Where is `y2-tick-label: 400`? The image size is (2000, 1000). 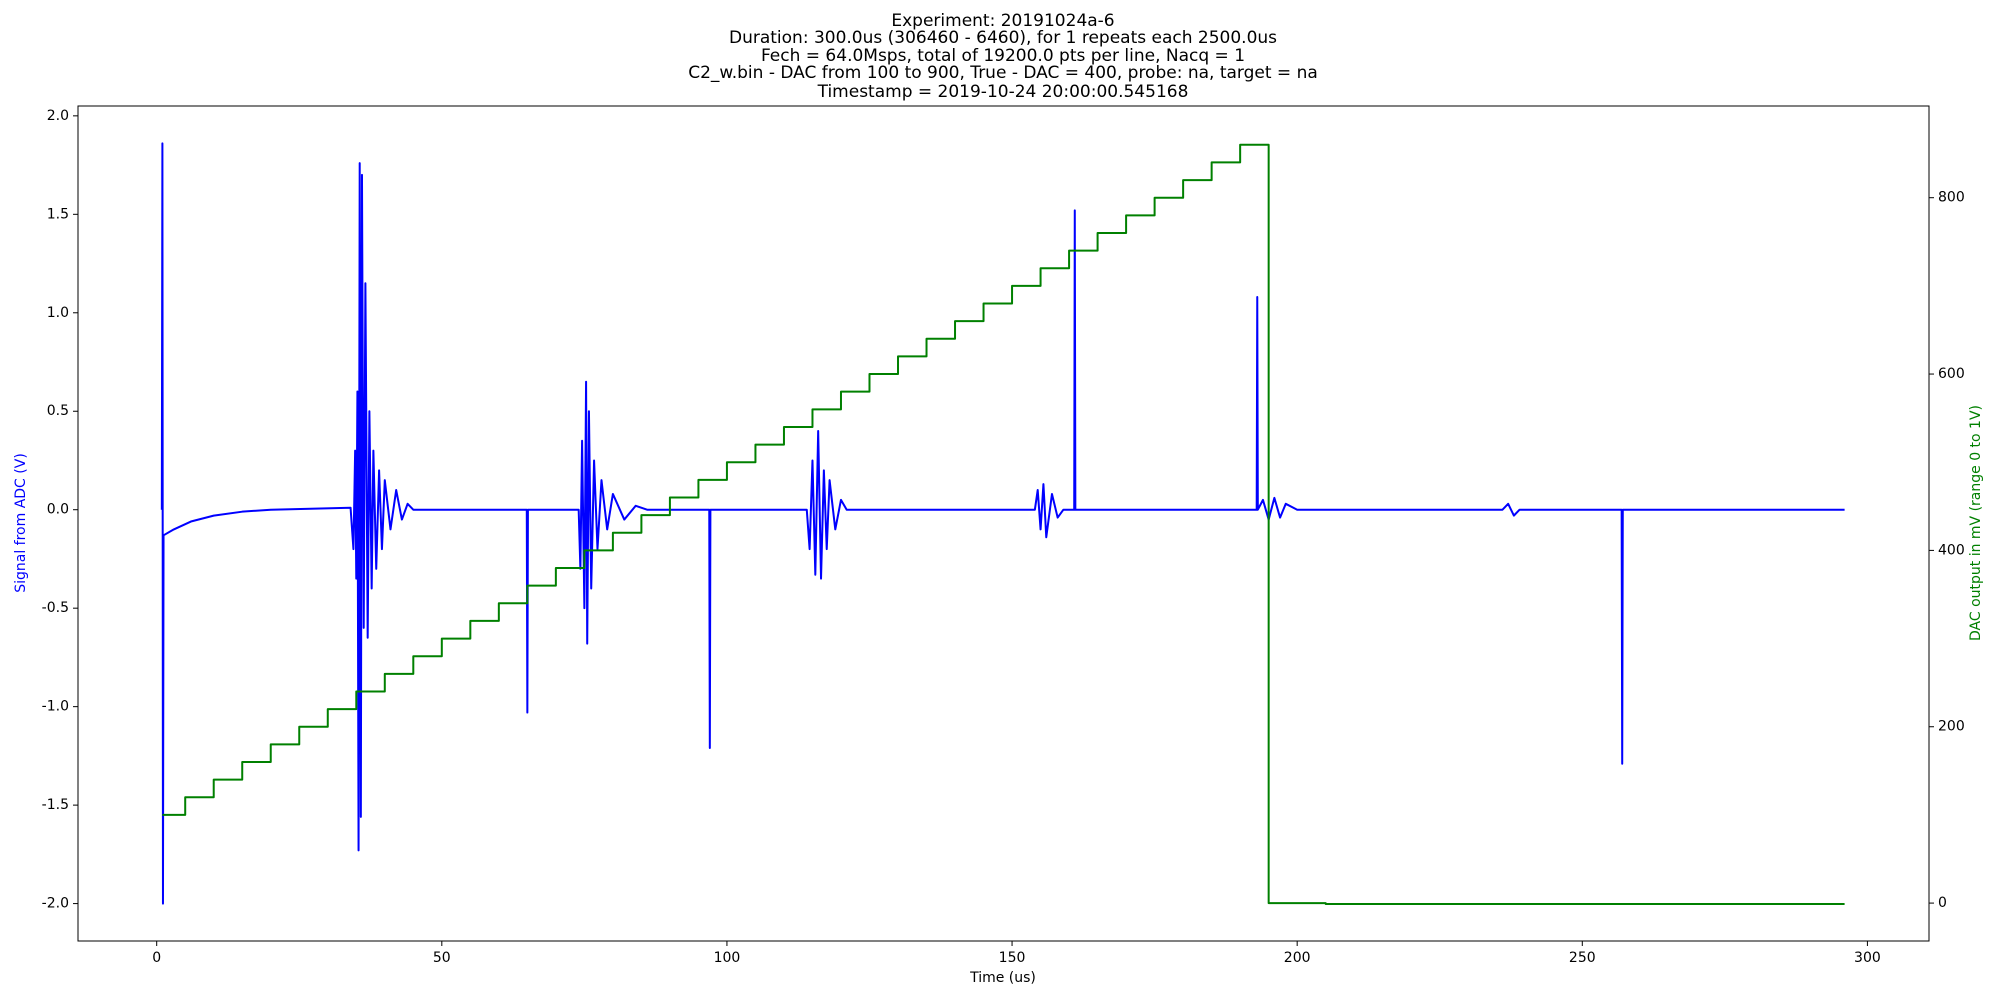
y2-tick-label: 400 is located at coordinates (1951, 550).